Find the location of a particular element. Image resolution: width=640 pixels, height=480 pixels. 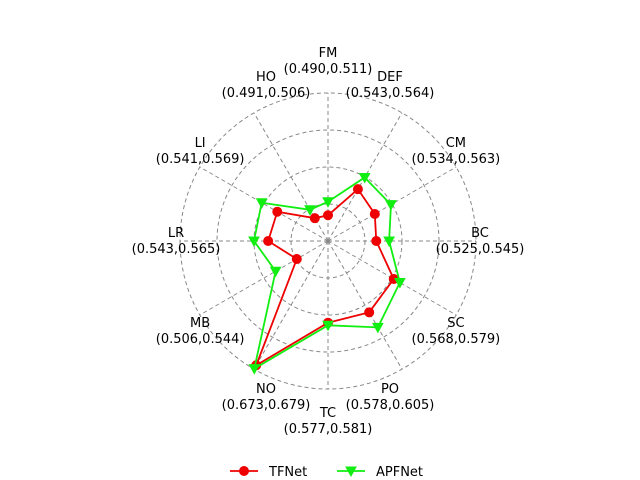

legend-item-tfnet: TFNet is located at coordinates (268, 472).